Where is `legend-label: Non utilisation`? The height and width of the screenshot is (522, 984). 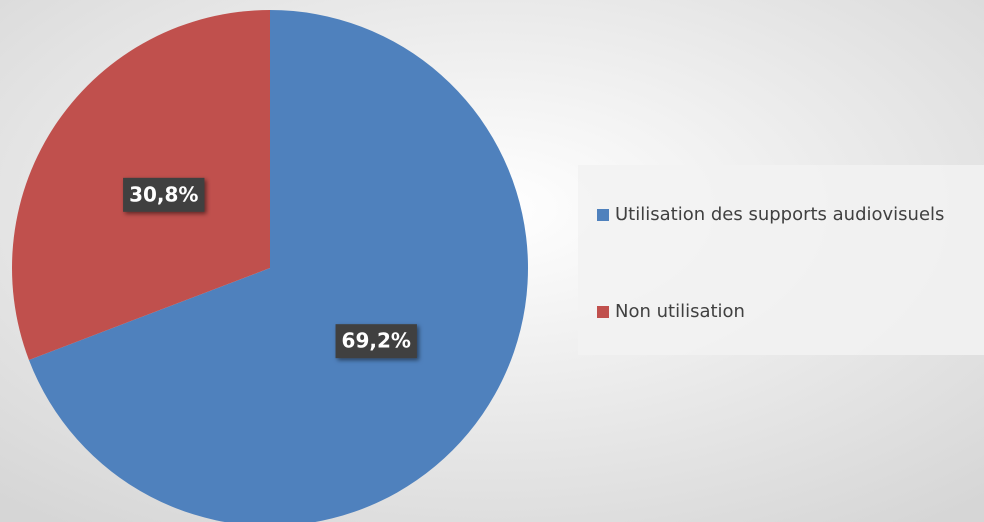
legend-label: Non utilisation is located at coordinates (680, 311).